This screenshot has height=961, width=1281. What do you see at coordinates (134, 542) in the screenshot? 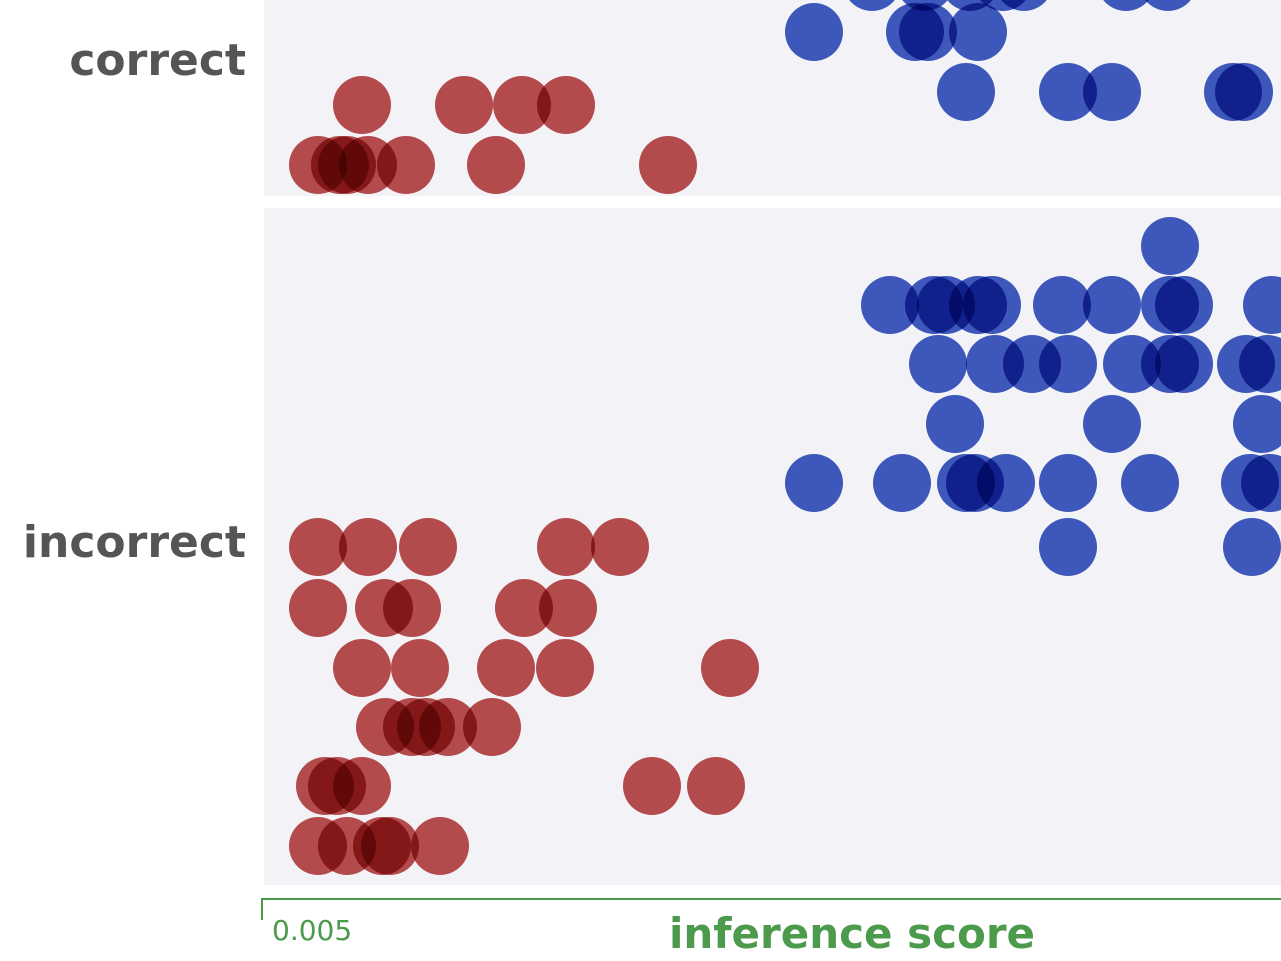
I see `row-label-incorrect: incorrect` at bounding box center [134, 542].